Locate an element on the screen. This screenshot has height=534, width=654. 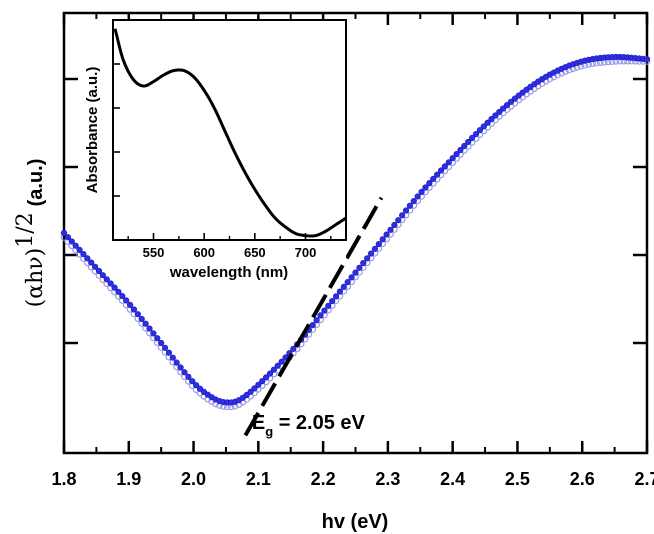
y-axis-label-unit: (a.u.) is located at coordinates (36, 183).